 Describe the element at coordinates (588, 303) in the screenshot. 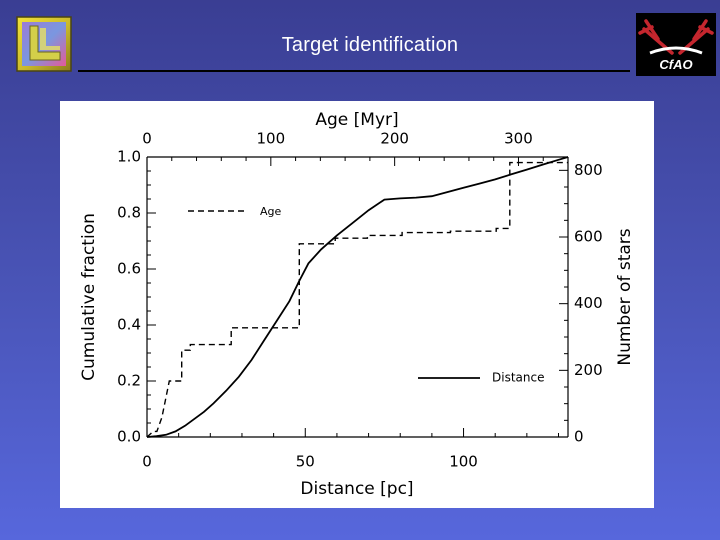

I see `right-tick-label: 400` at that location.